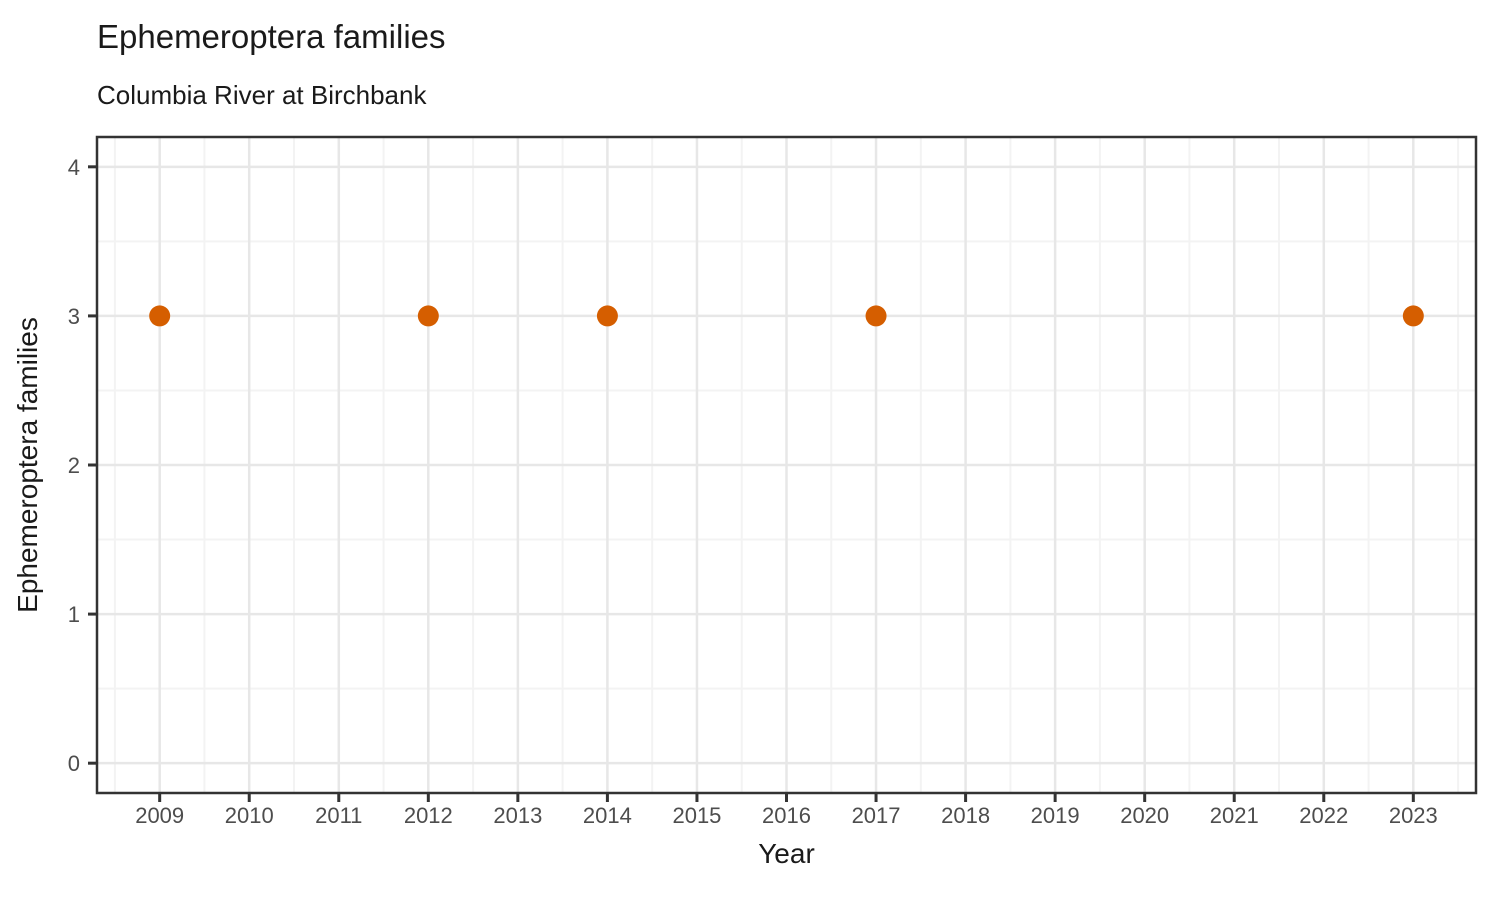 Image resolution: width=1500 pixels, height=900 pixels. I want to click on x-axis-title: Year, so click(786, 853).